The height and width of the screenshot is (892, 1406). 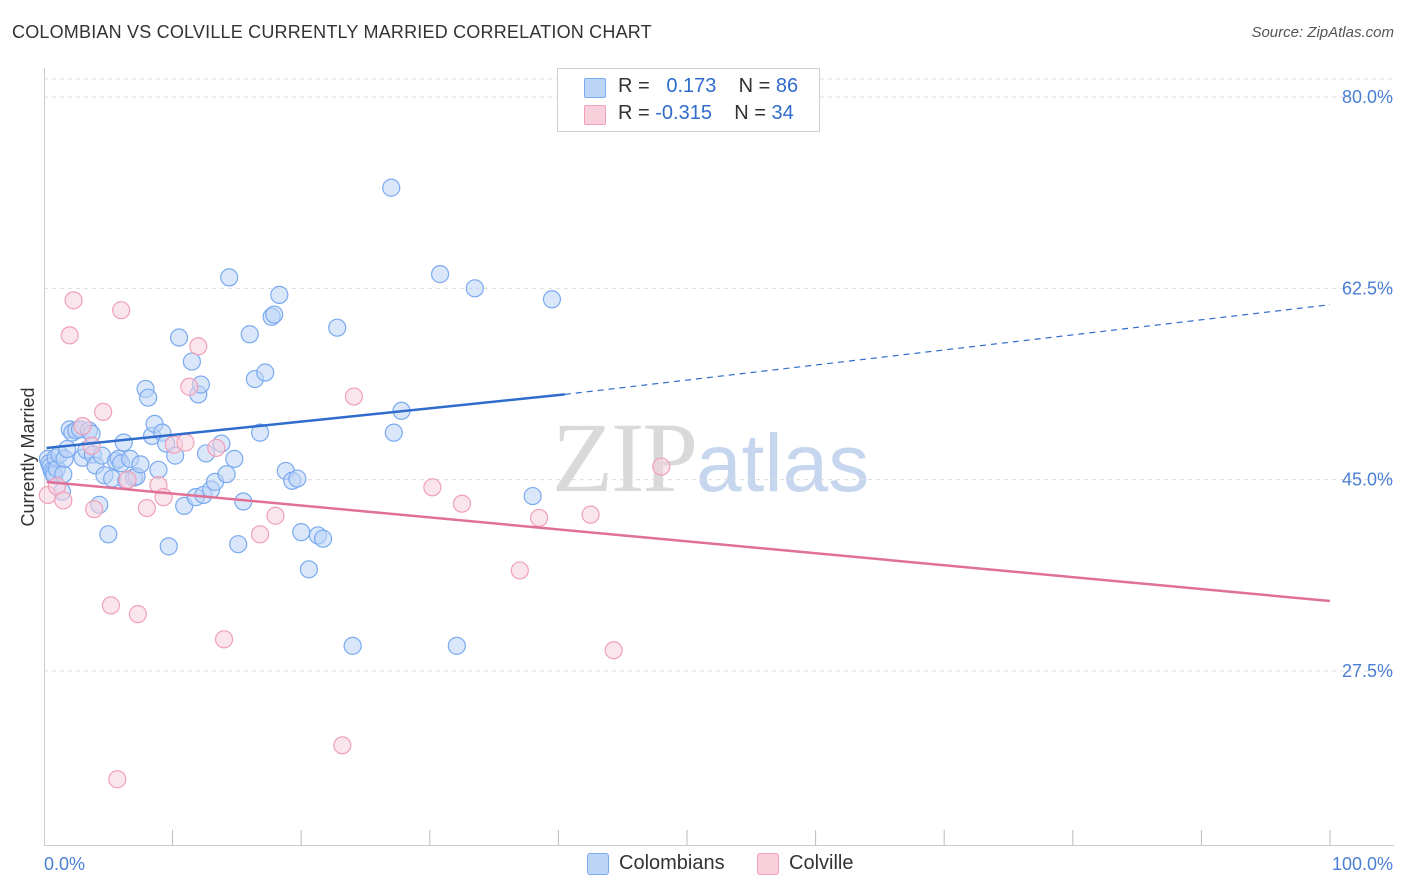 I want to click on y-tick-labels: 80.0% 62.5% 45.0% 27.5%, so click(x=1367, y=384).